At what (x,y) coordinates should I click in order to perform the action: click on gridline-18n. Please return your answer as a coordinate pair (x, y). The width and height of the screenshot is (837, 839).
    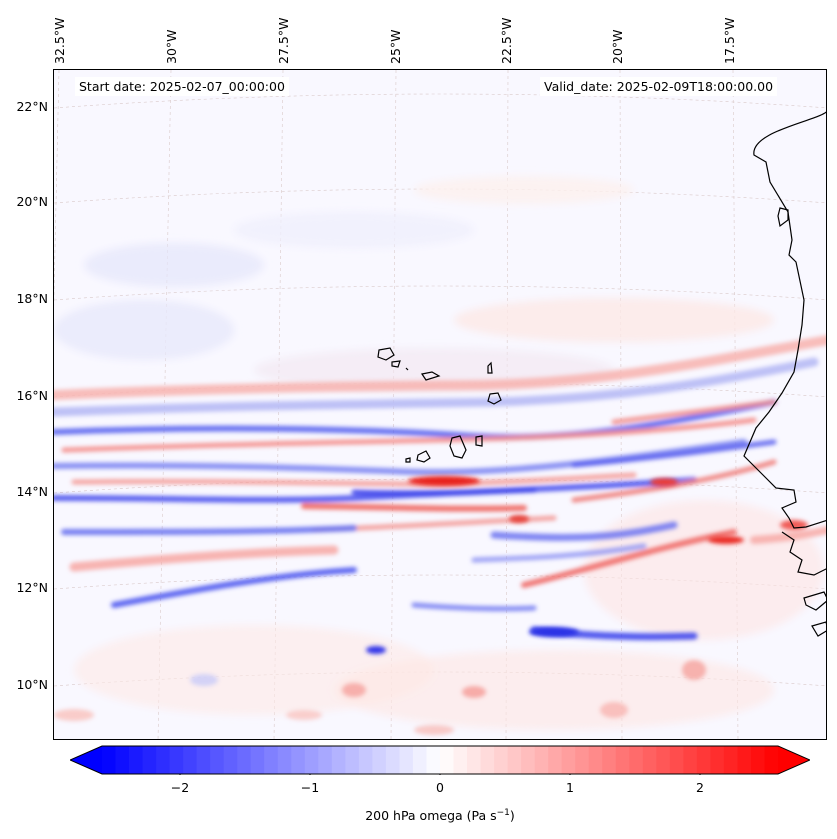
    Looking at the image, I should click on (440, 293).